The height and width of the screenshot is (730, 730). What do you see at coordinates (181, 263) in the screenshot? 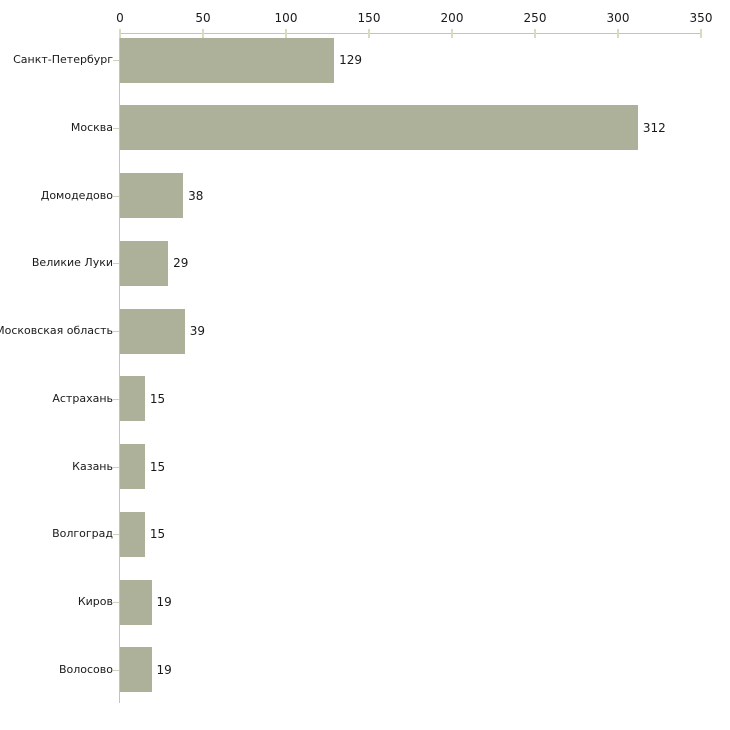
I see `value-label: 29` at bounding box center [181, 263].